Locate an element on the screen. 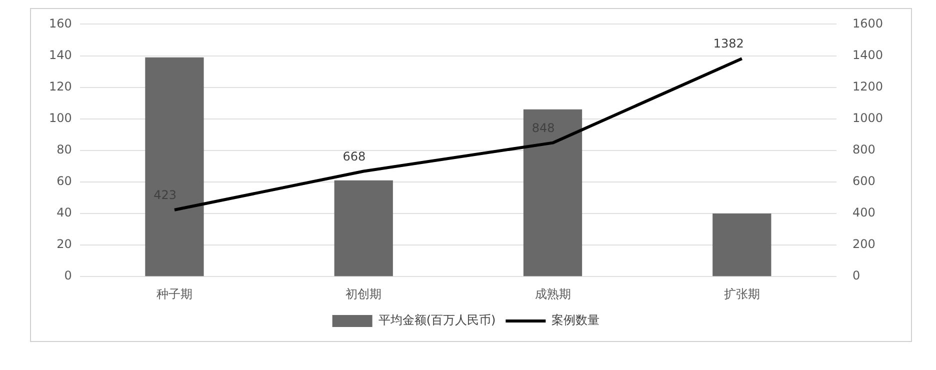 The height and width of the screenshot is (370, 936). y2-tick-label: 400 is located at coordinates (864, 213).